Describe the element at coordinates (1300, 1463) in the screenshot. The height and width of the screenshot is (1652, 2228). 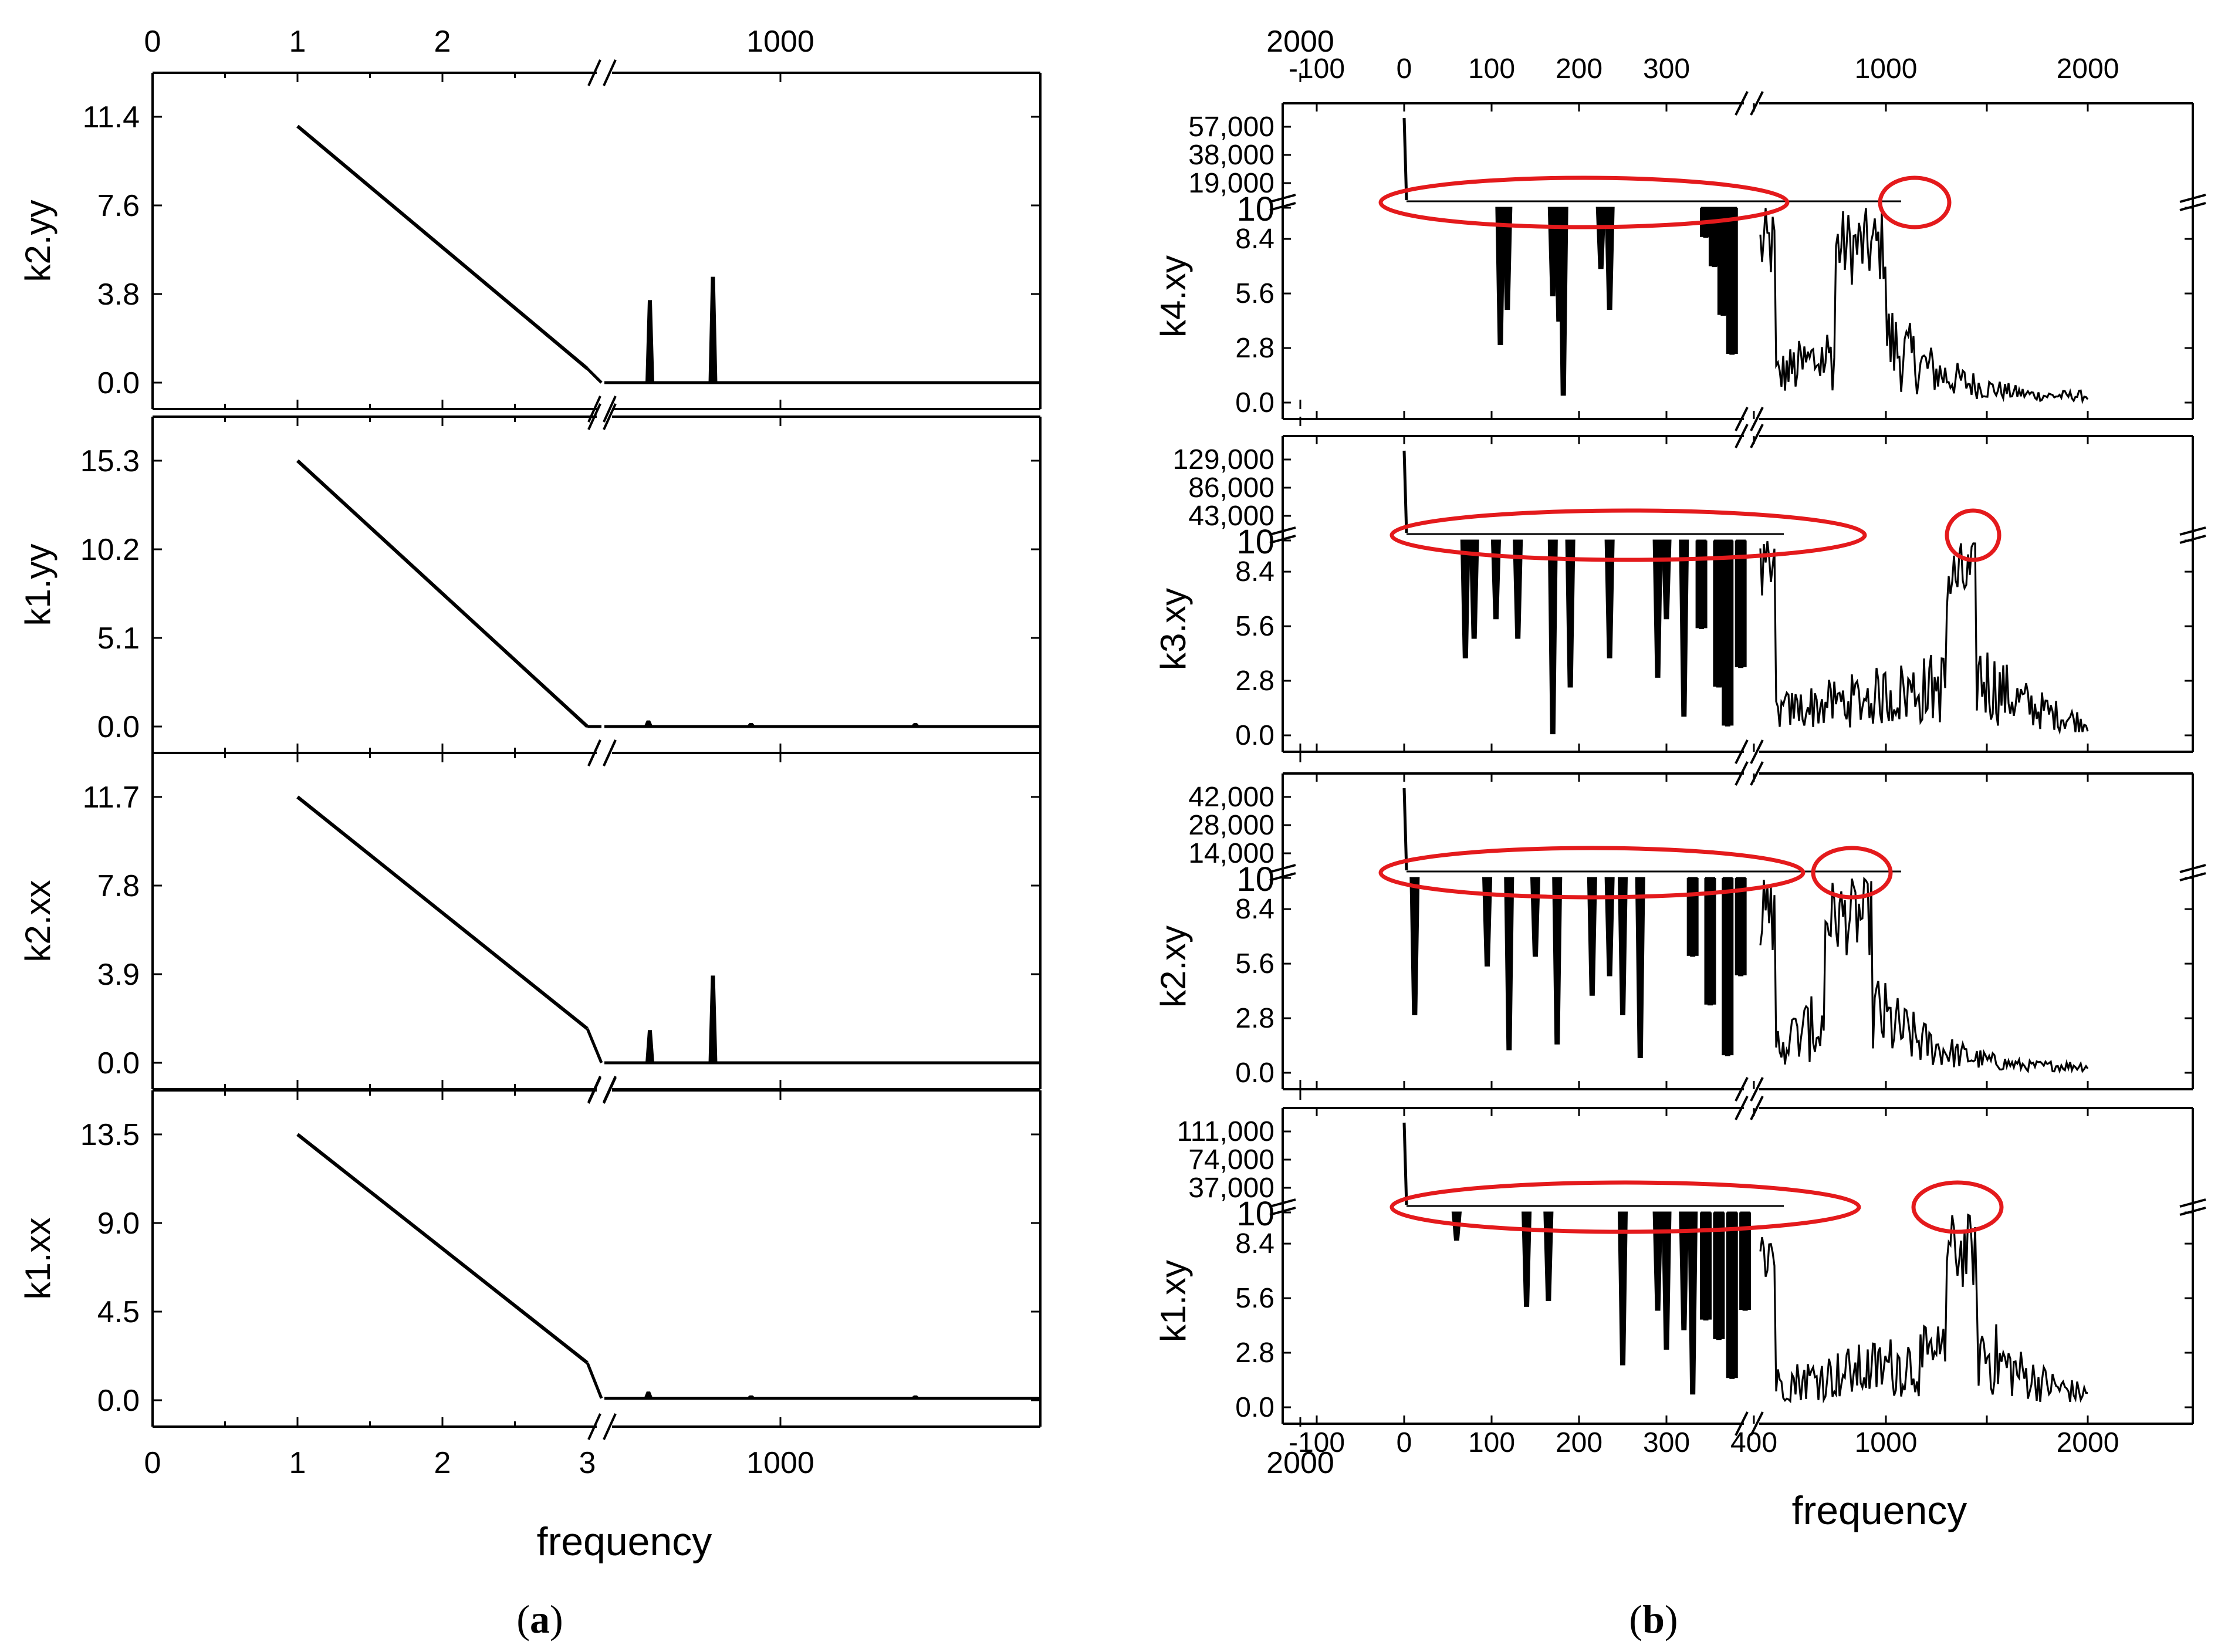
I see `a-bottom-tick-label: 2000` at that location.